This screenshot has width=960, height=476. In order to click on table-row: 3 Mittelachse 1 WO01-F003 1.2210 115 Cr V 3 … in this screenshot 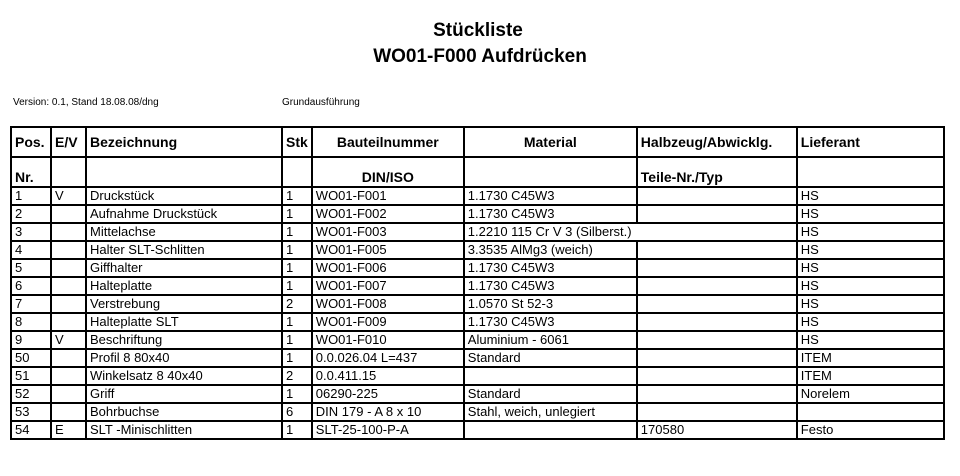, I will do `click(477, 232)`.